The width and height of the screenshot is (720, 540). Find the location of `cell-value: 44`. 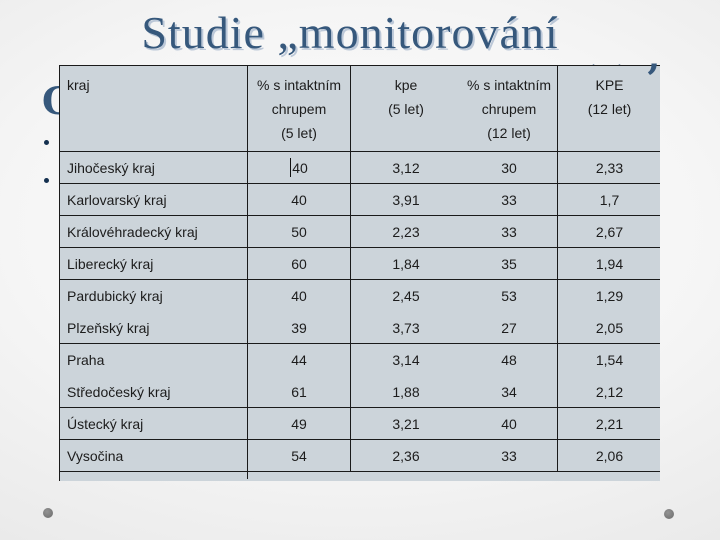

cell-value: 44 is located at coordinates (299, 360).